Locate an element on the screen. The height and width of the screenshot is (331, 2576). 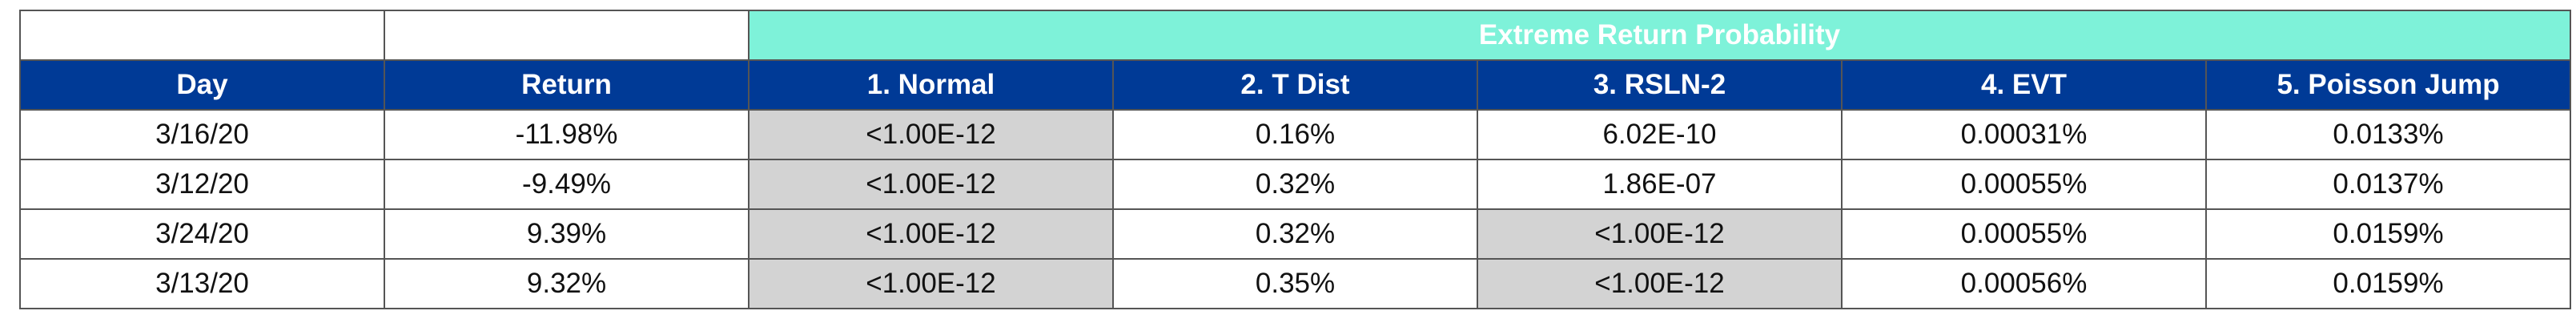
cell: 1.86E-07 is located at coordinates (1660, 184).